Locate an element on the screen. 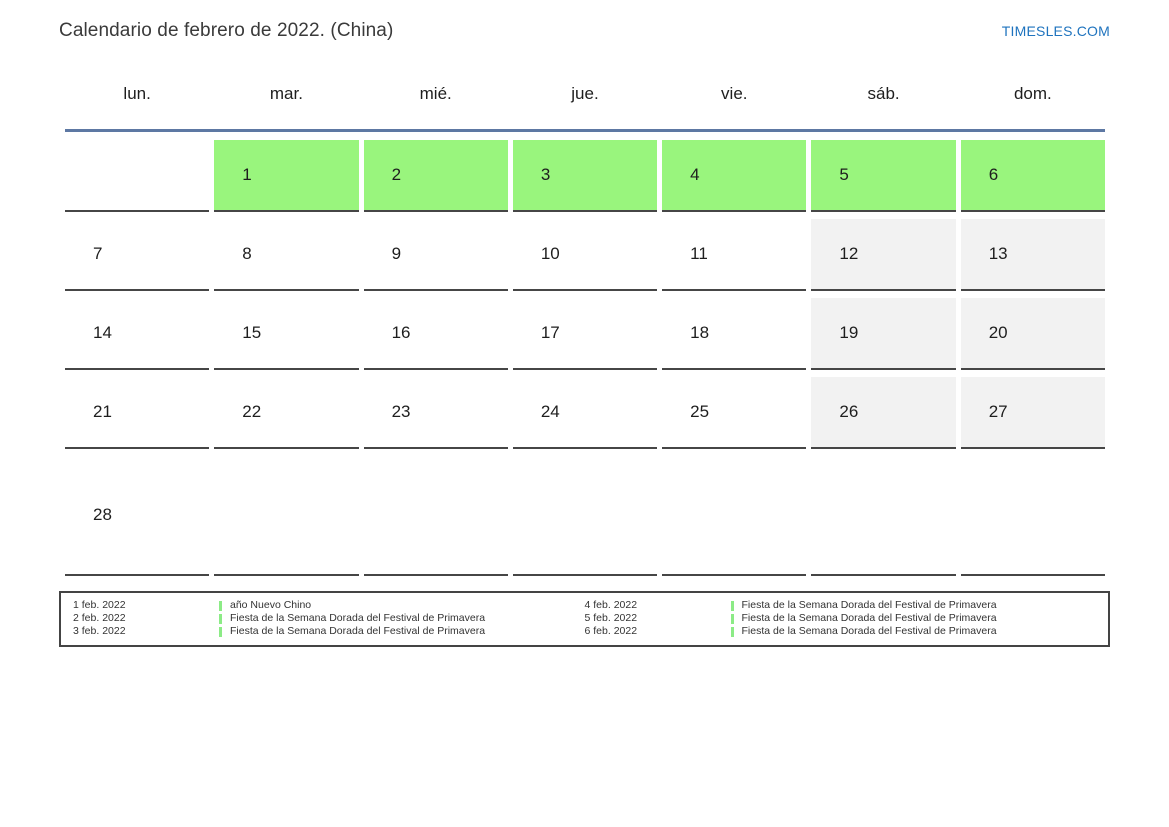 This screenshot has width=1169, height=827. legend-date: 4 feb. 2022 is located at coordinates (611, 605).